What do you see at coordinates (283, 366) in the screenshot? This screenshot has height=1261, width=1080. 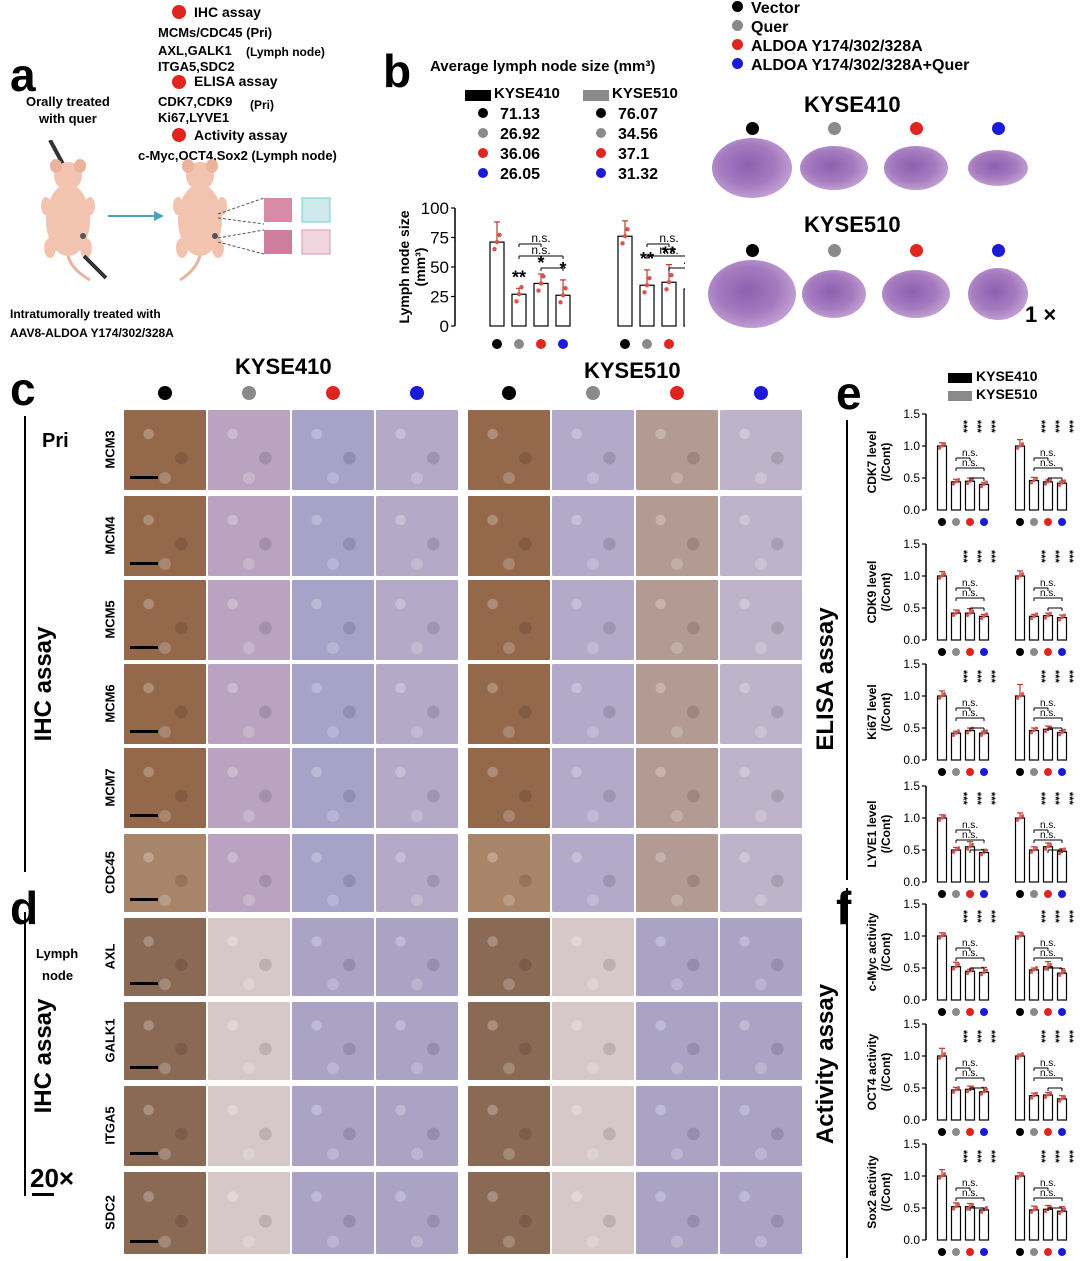 I see `ihc-kyse410-title: KYSE410` at bounding box center [283, 366].